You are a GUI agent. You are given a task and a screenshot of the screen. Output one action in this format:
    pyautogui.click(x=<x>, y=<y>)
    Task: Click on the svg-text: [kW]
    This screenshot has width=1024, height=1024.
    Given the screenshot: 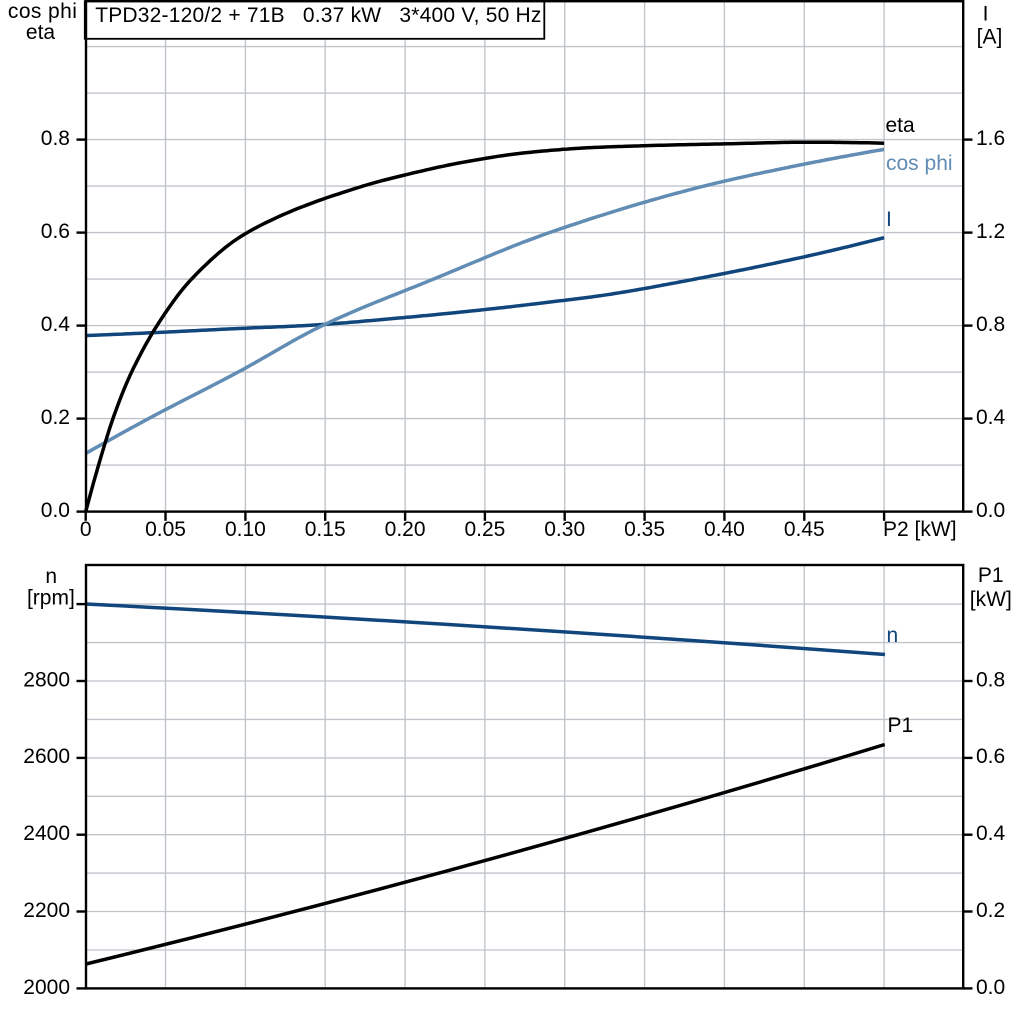 What is the action you would take?
    pyautogui.click(x=991, y=599)
    